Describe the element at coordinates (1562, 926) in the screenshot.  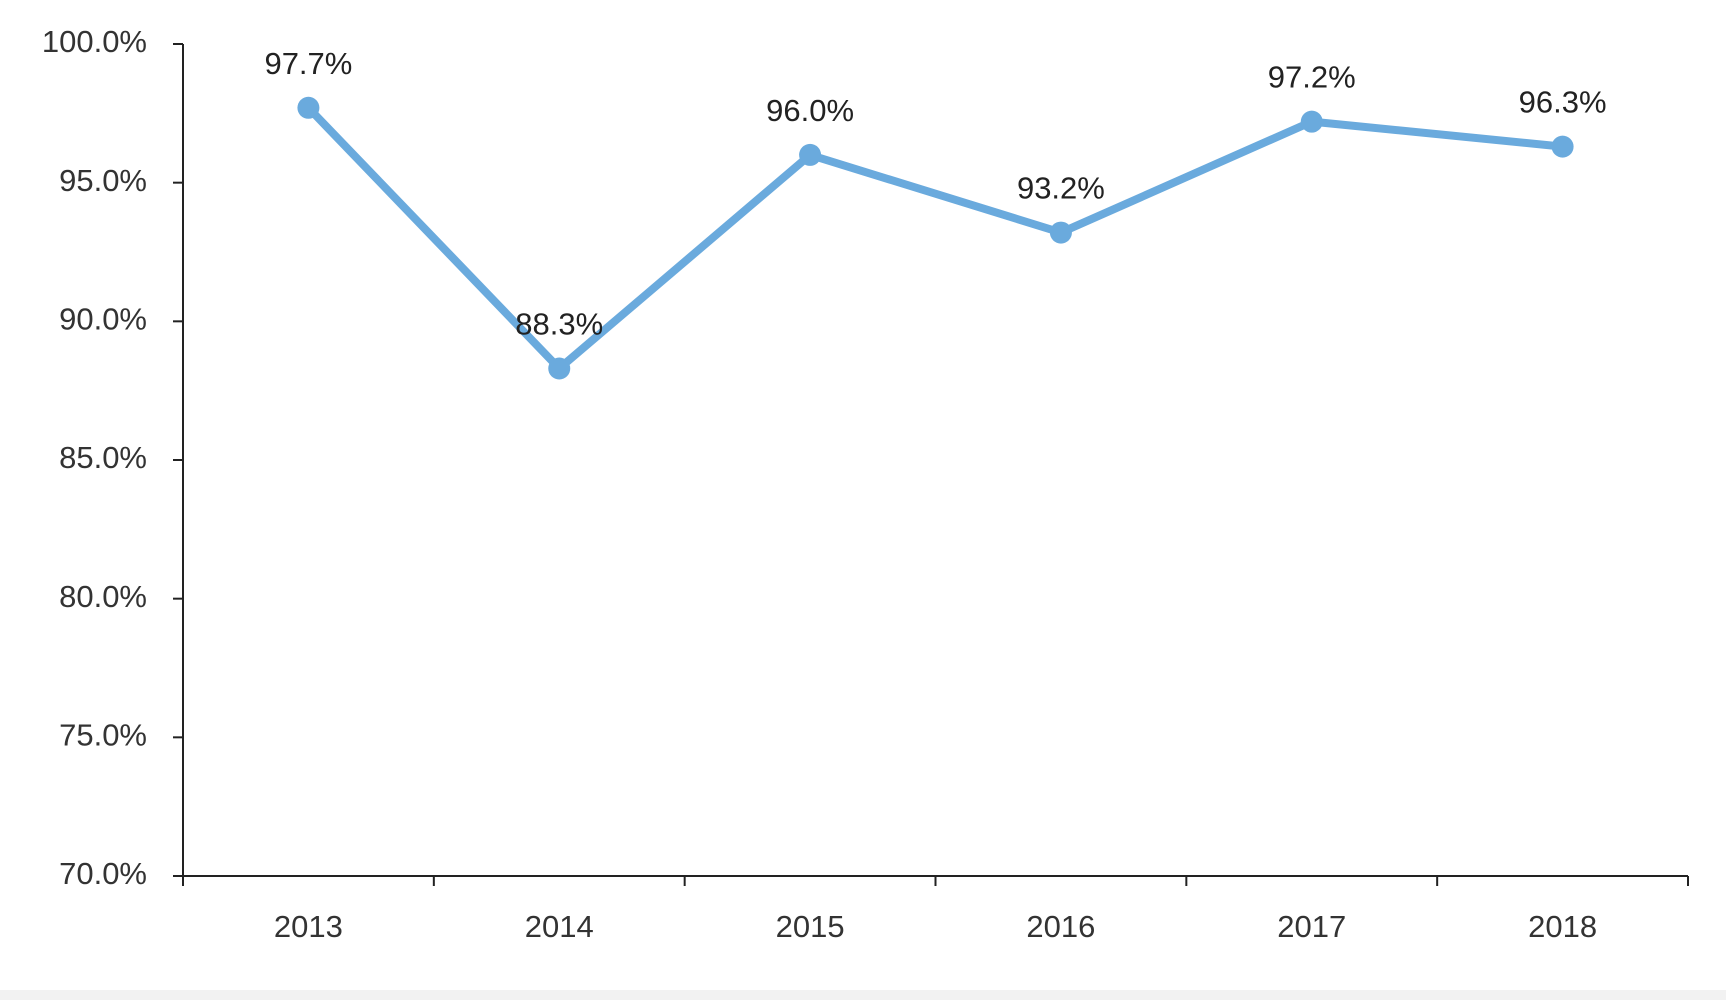
I see `x-tick-label: 2018` at that location.